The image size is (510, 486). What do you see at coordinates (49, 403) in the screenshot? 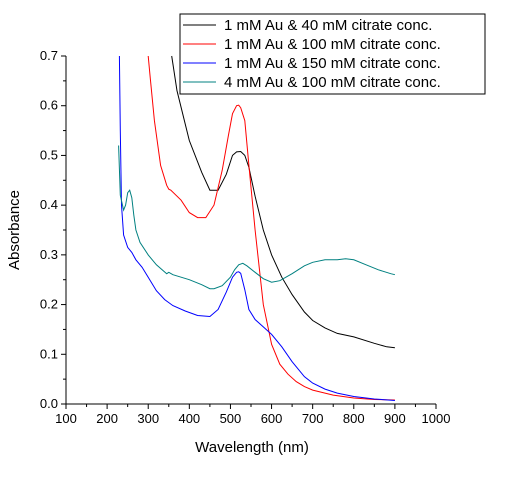
I see `y-tick-label: 0.0` at bounding box center [49, 403].